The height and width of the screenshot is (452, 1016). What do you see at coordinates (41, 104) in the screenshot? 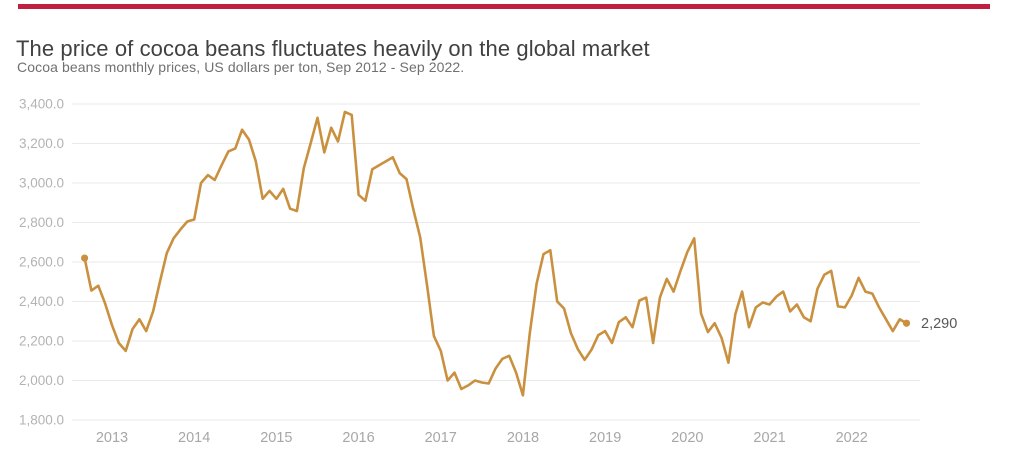
I see `y-axis-tick-label: 3,400.0` at bounding box center [41, 104].